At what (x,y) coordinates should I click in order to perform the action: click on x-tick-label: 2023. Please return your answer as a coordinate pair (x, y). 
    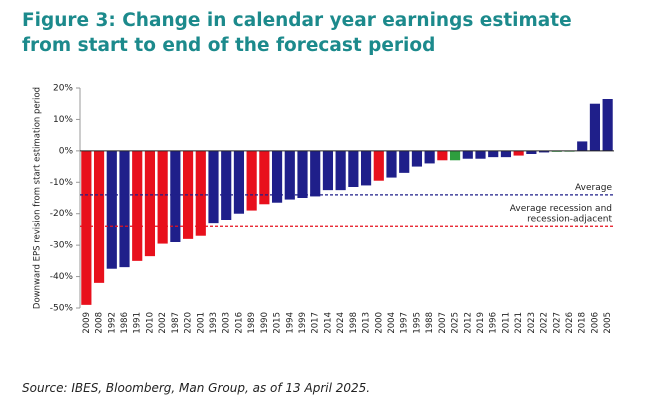
    Looking at the image, I should click on (532, 323).